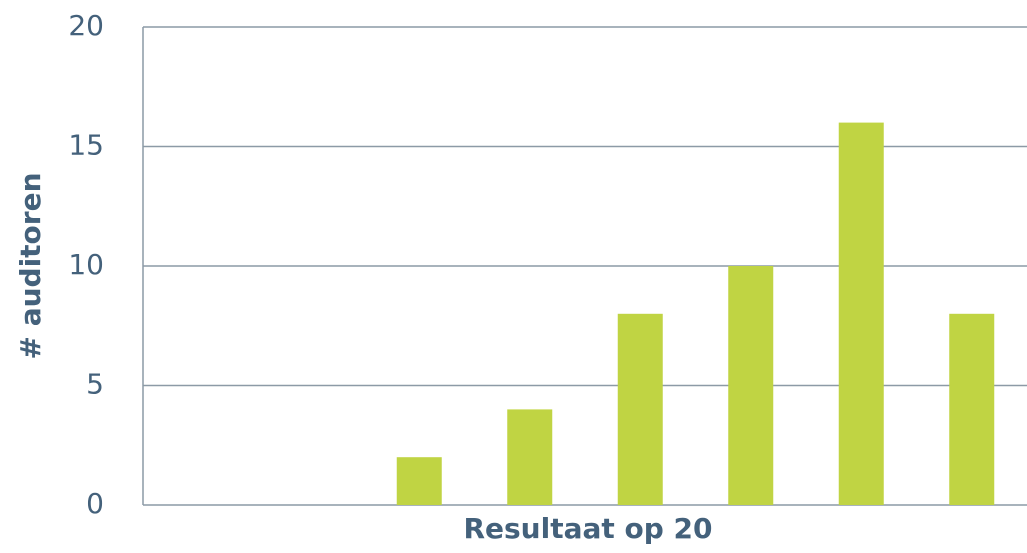  Describe the element at coordinates (95, 503) in the screenshot. I see `y-tick-label: 0` at that location.